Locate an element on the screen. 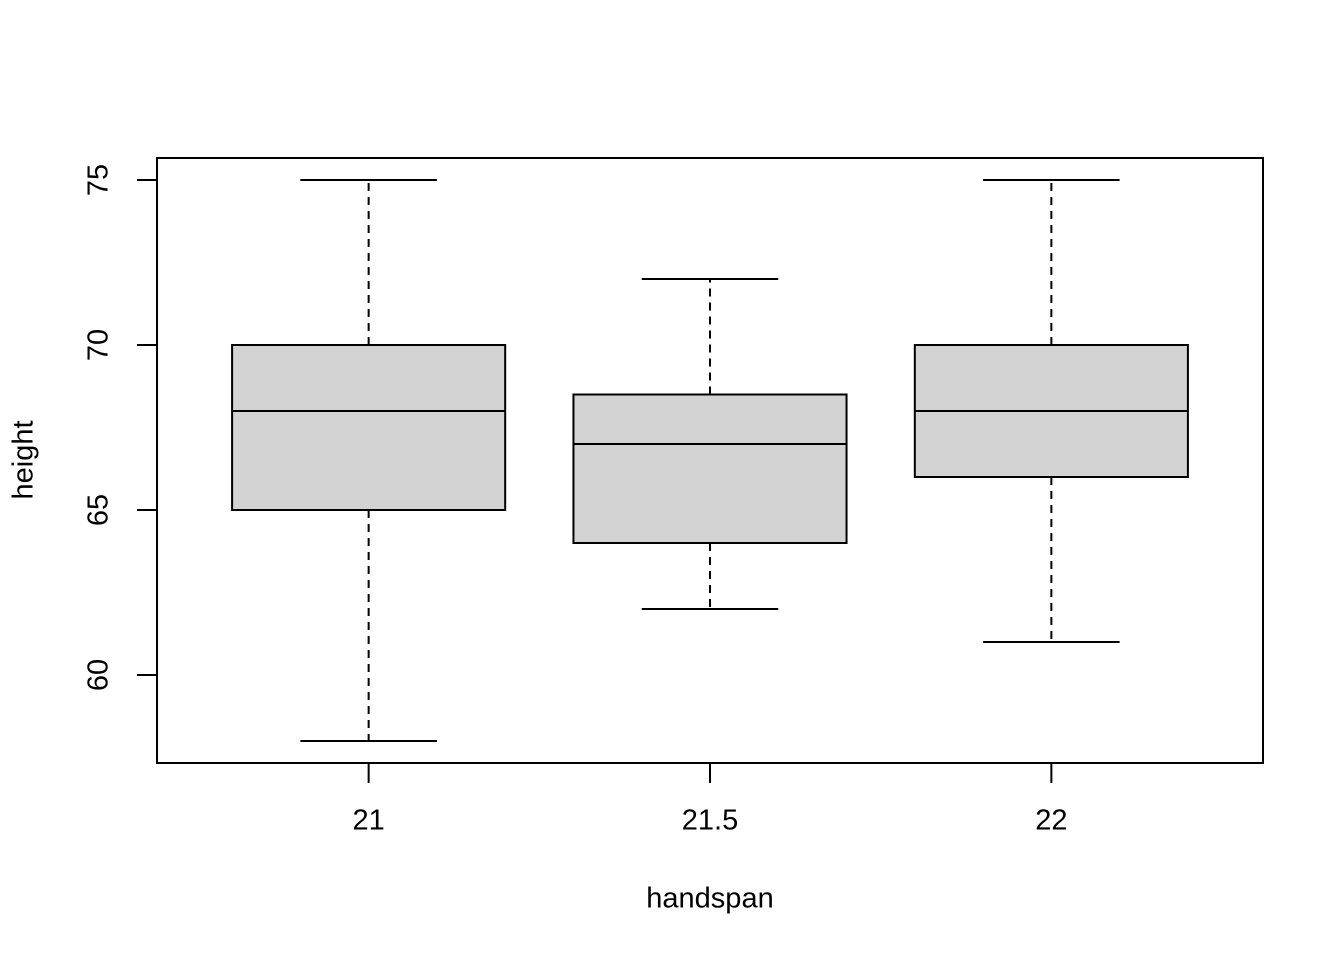 This screenshot has width=1344, height=960. x-axis-label: handspan is located at coordinates (709, 899).